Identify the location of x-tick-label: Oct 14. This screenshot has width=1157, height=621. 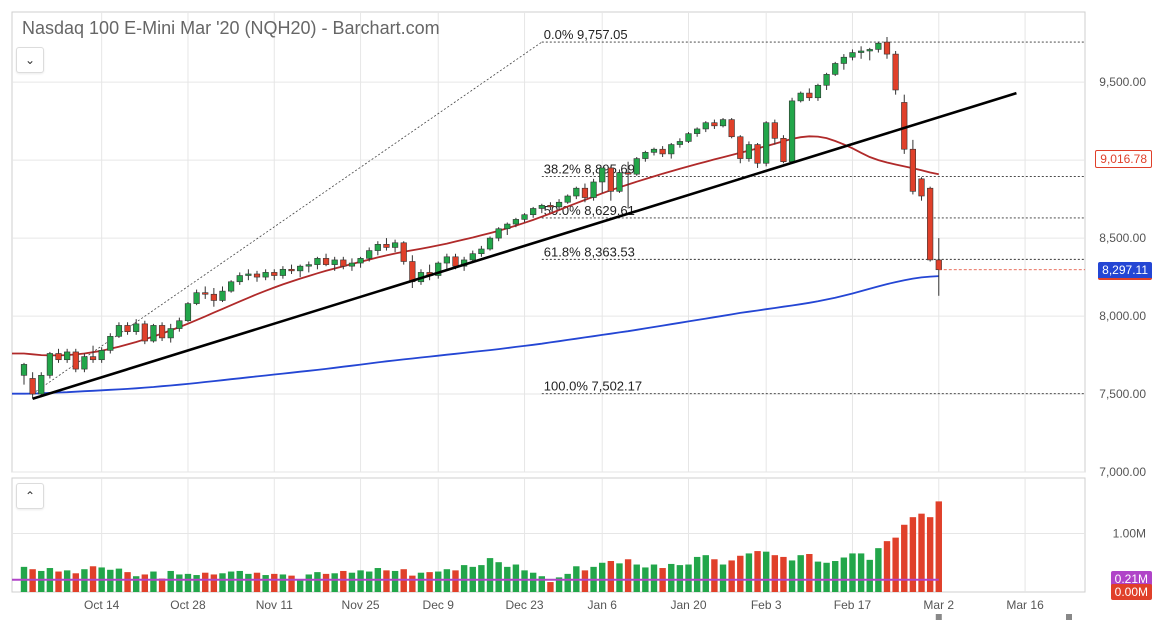
(102, 605).